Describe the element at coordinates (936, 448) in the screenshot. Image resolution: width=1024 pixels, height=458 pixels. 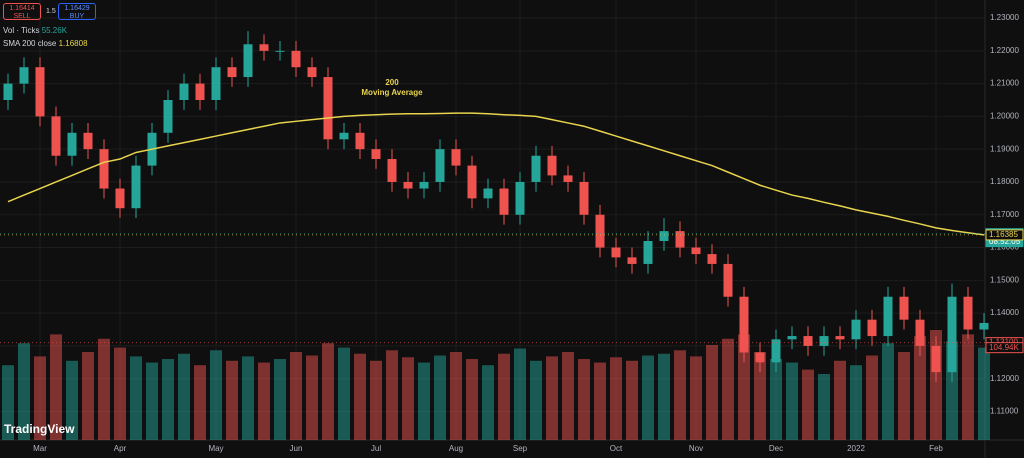
I see `x-tick-label: Feb` at that location.